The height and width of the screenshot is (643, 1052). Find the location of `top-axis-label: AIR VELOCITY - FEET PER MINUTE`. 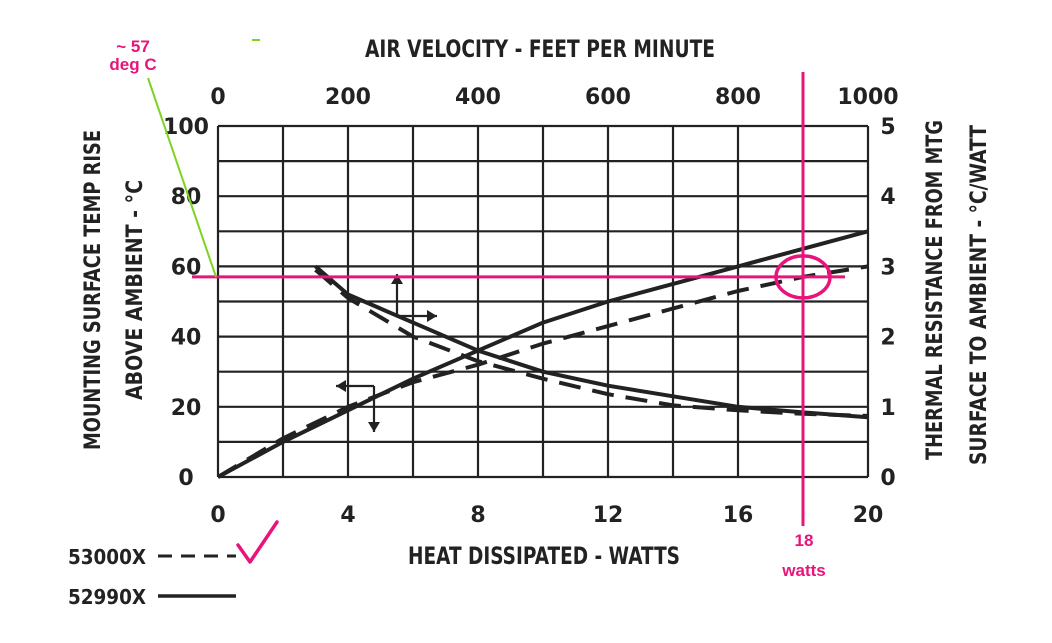

top-axis-label: AIR VELOCITY - FEET PER MINUTE is located at coordinates (540, 49).